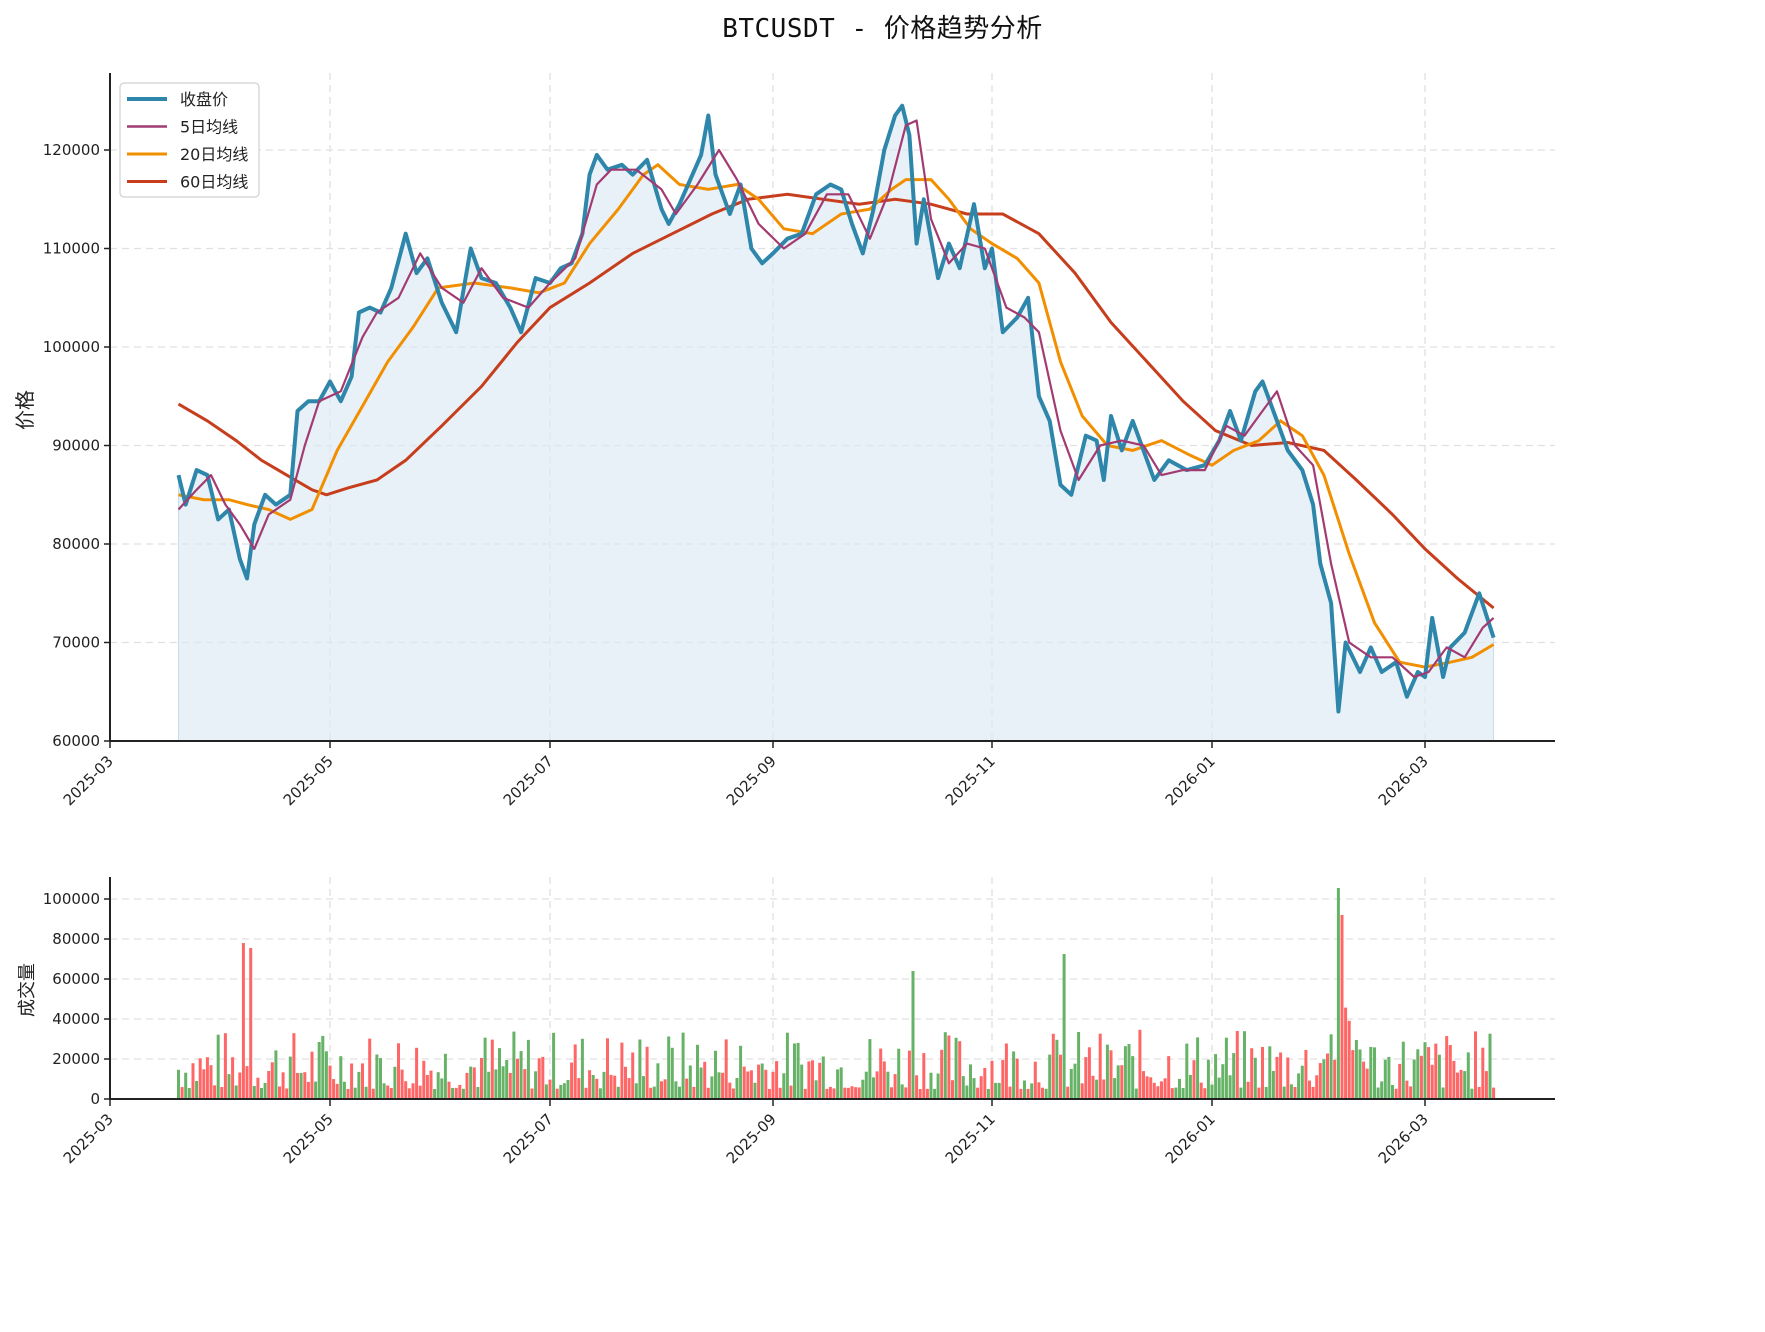 The image size is (1765, 1332). I want to click on volume-y-tick-label: 20000, so click(76, 1059).